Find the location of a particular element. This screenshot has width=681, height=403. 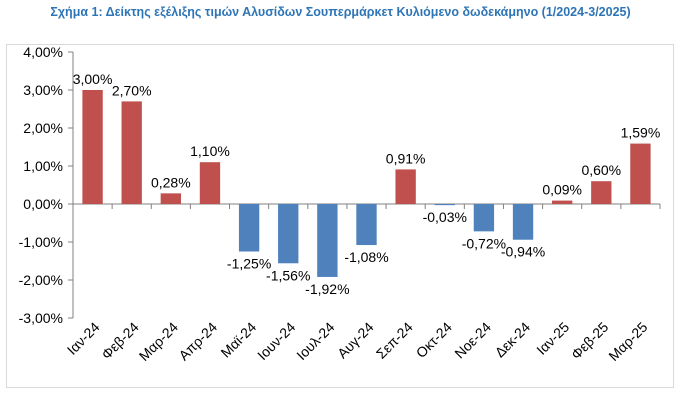

value-label-Φεβ-25: 0,60% is located at coordinates (601, 170).